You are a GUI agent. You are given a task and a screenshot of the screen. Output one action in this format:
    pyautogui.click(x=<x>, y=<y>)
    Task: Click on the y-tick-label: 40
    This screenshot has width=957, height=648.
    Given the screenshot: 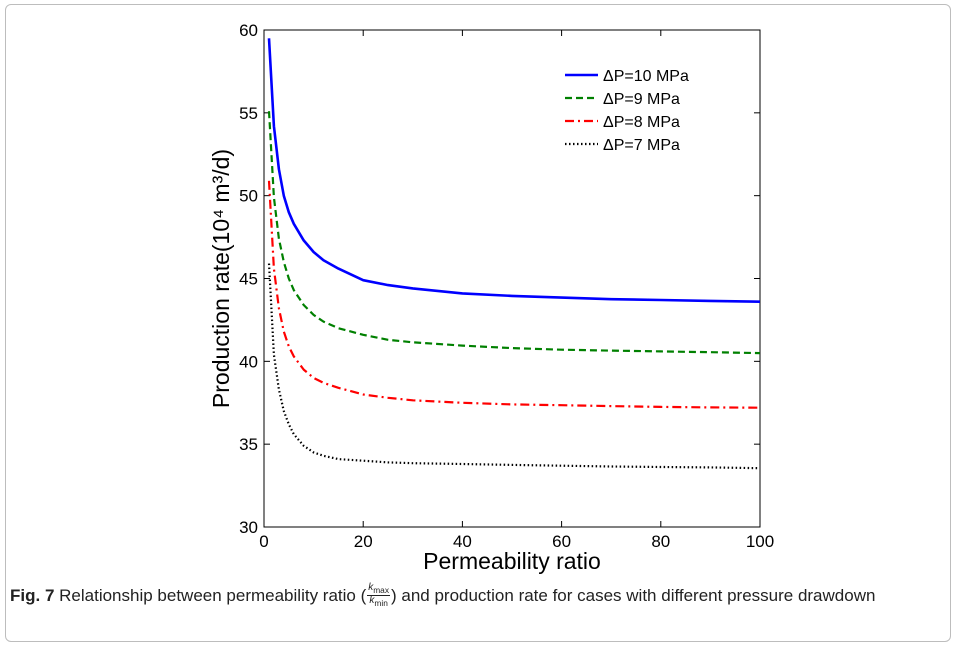 What is the action you would take?
    pyautogui.click(x=248, y=361)
    